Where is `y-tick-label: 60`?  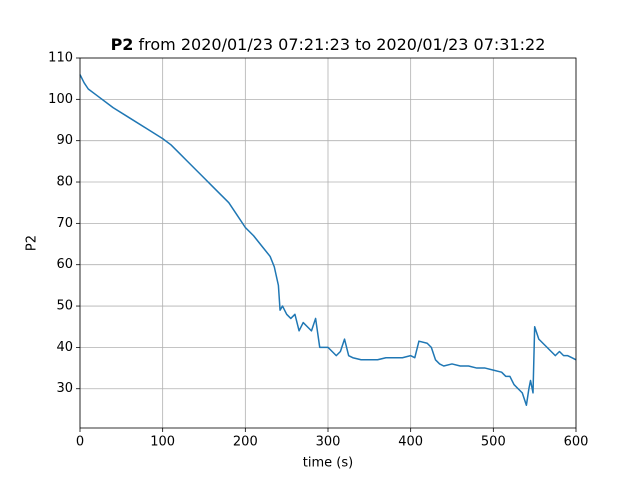
y-tick-label: 60 is located at coordinates (64, 264).